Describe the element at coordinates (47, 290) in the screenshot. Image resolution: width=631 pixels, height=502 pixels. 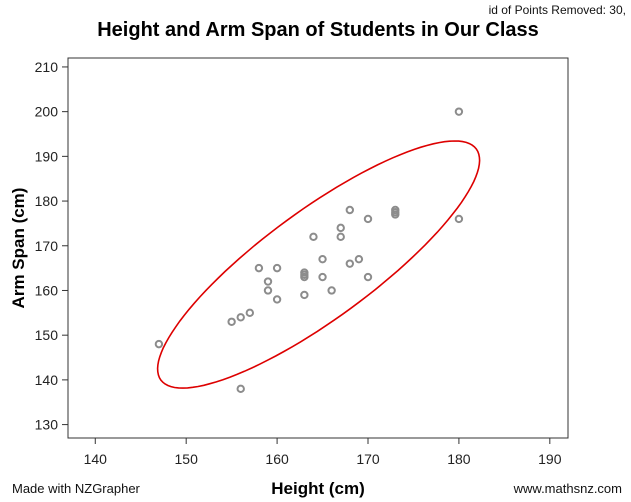
I see `y-tick-label: 160` at that location.